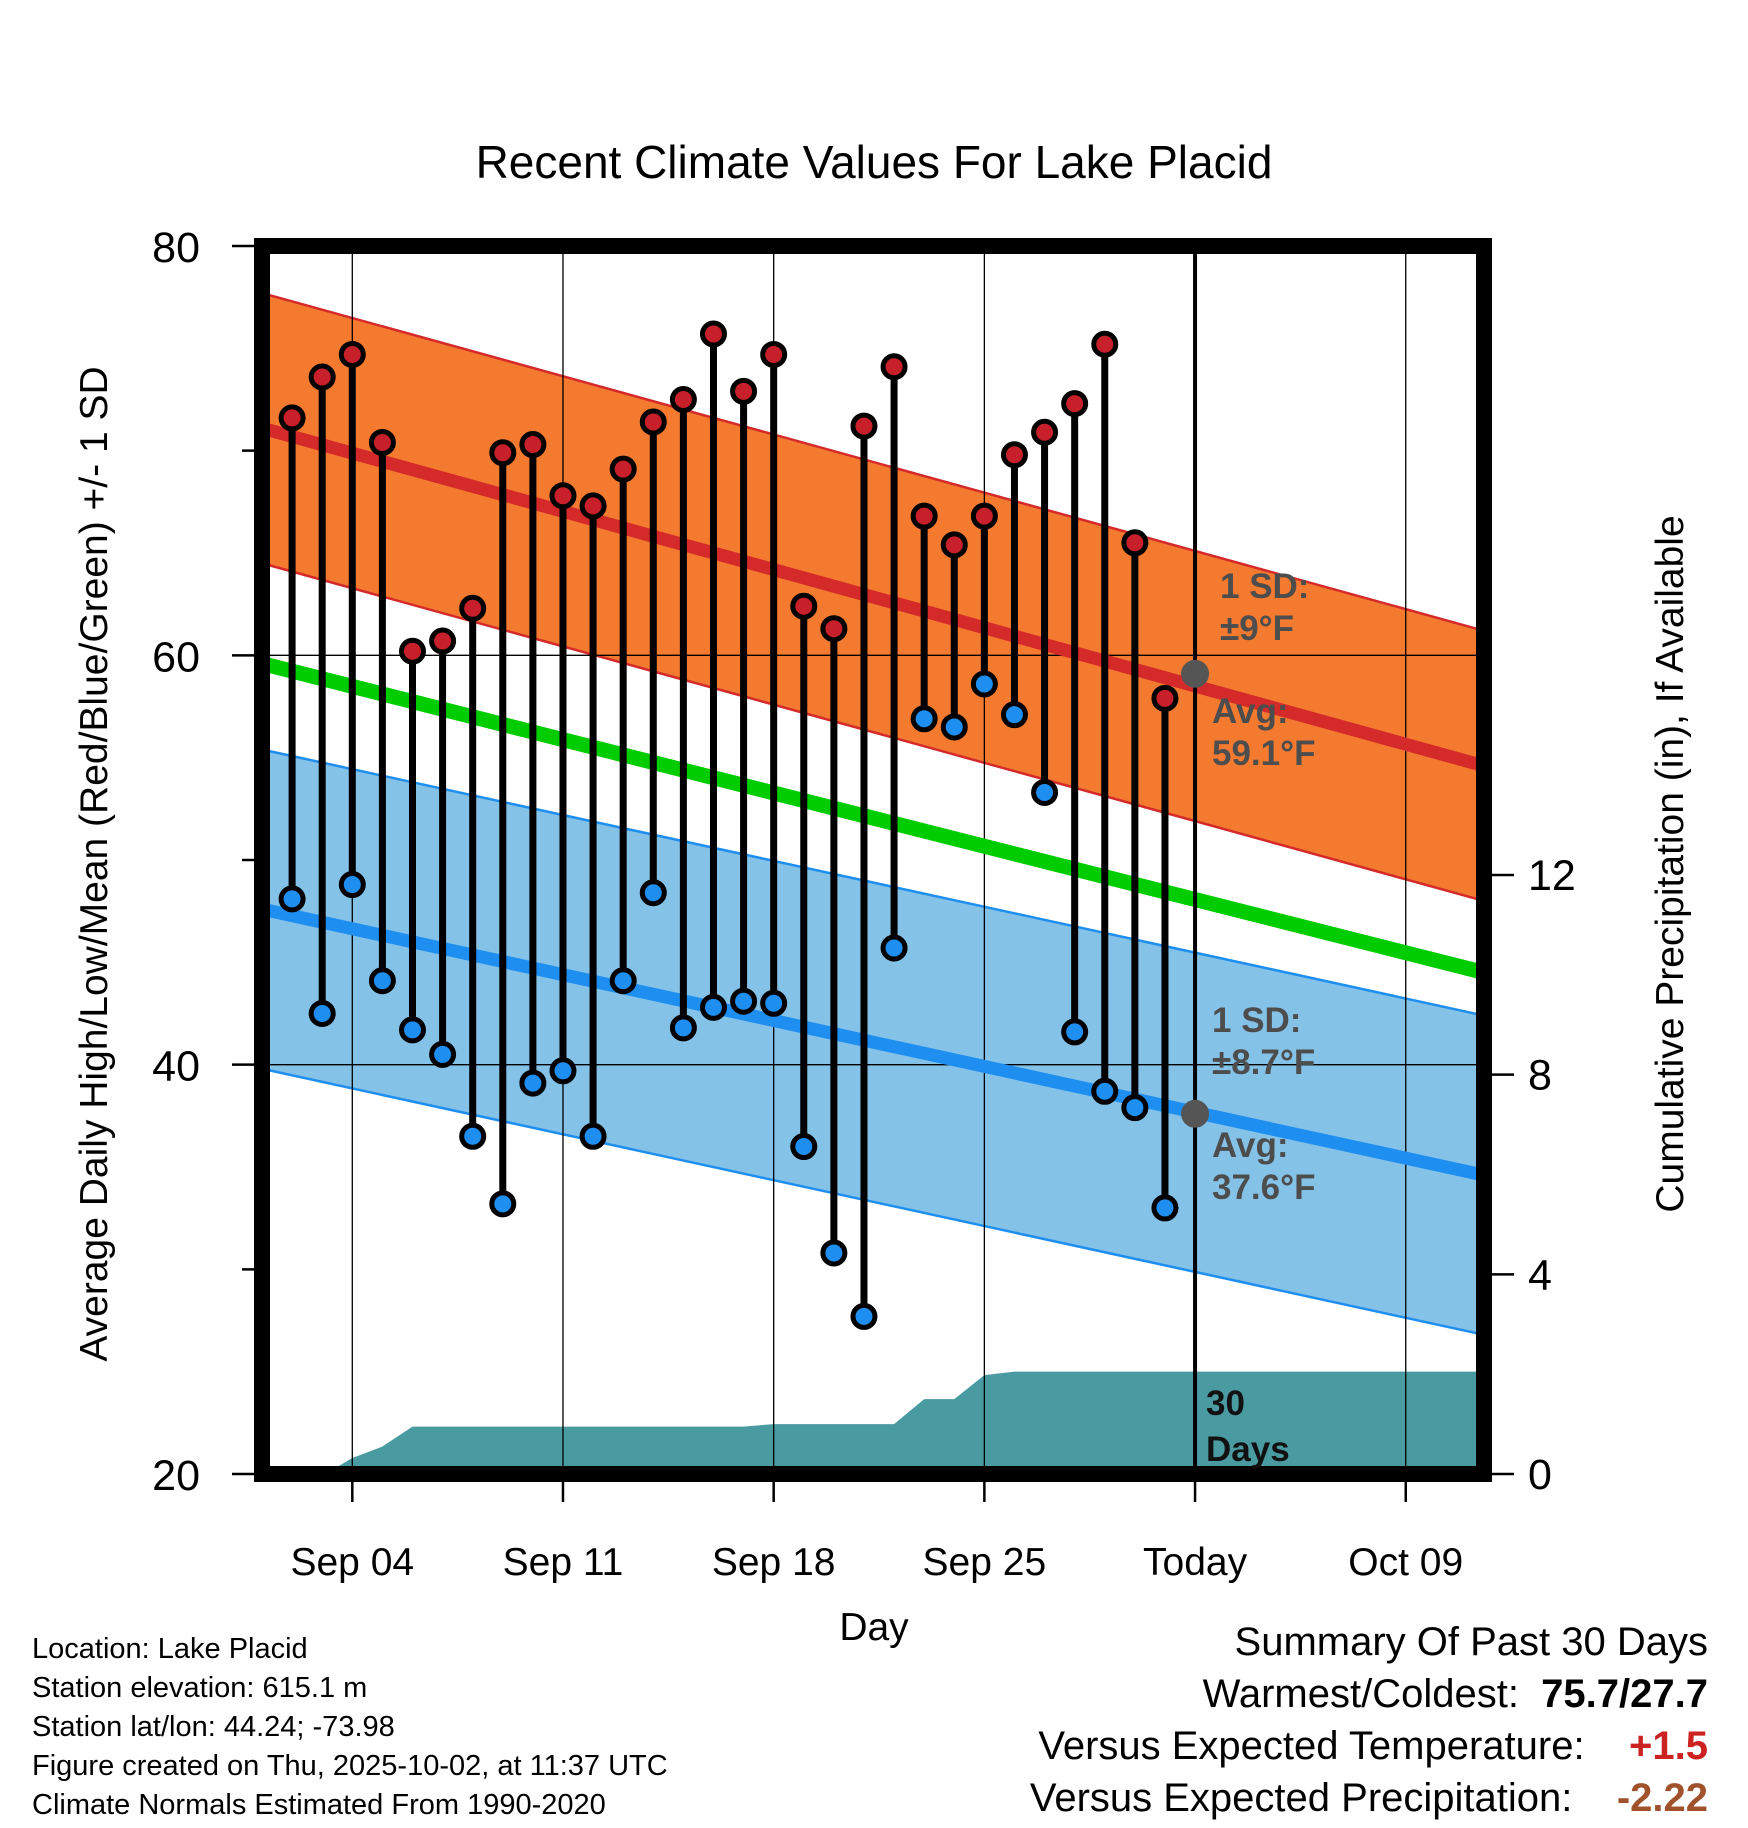 This screenshot has width=1748, height=1828. I want to click on low-avg-label: Avg:, so click(1250, 1145).